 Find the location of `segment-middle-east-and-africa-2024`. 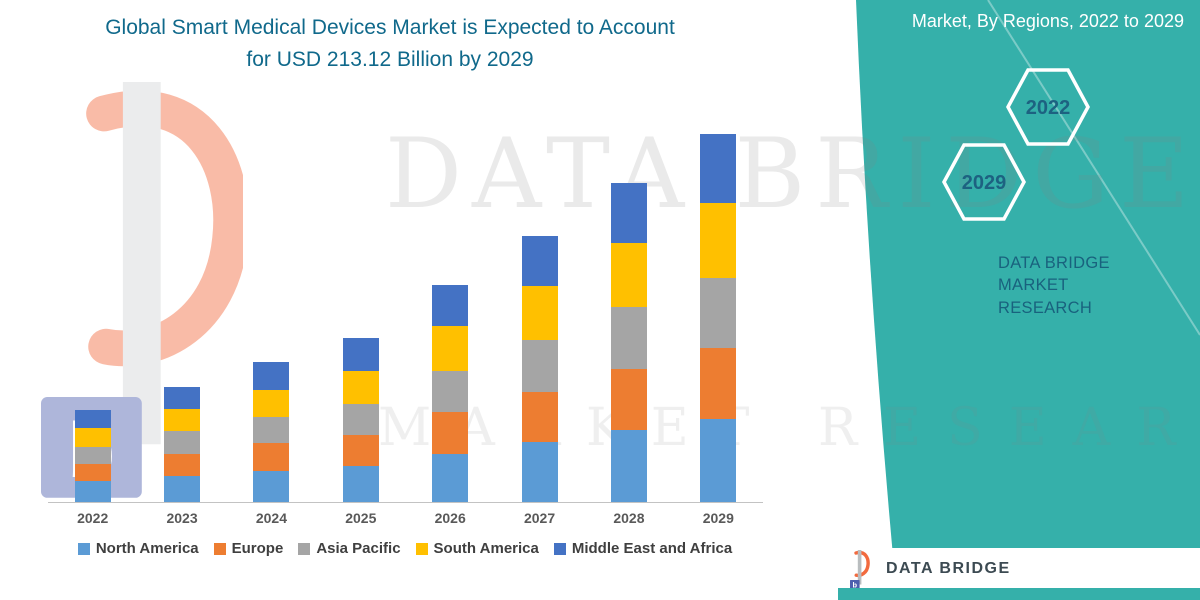

segment-middle-east-and-africa-2024 is located at coordinates (271, 376).